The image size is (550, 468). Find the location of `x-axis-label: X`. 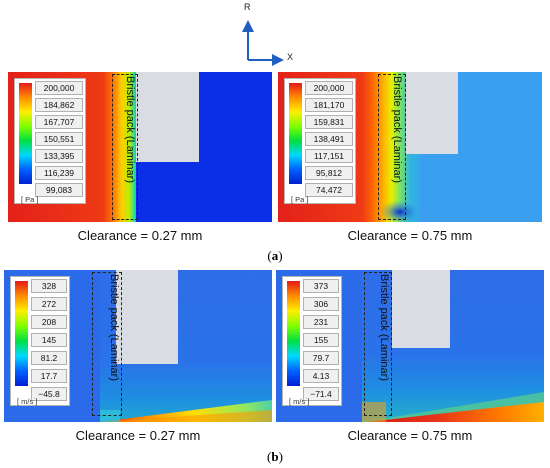

x-axis-label: X is located at coordinates (290, 57).